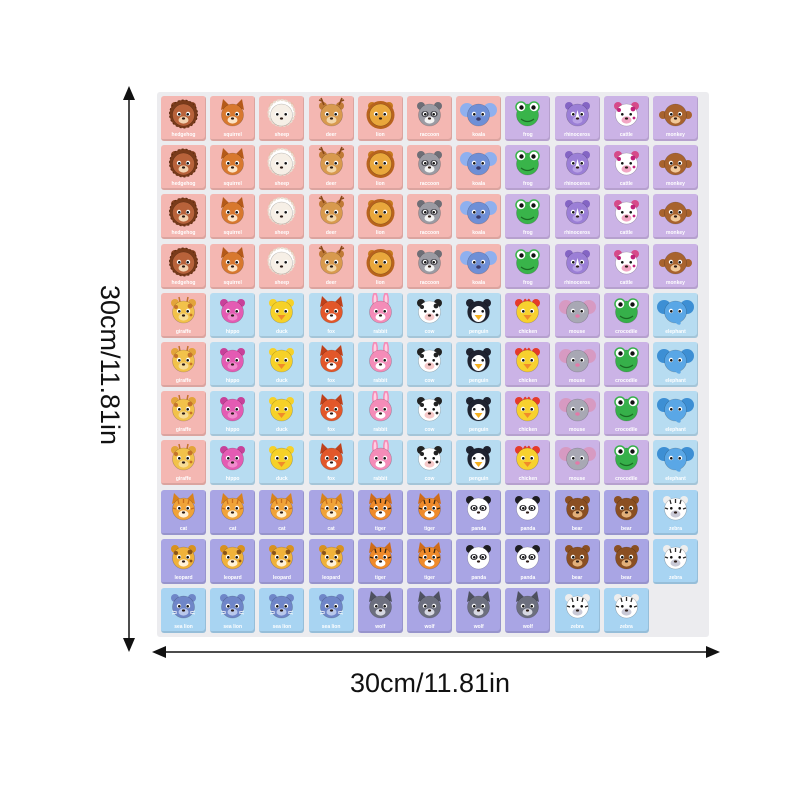 This screenshot has width=800, height=800. What do you see at coordinates (479, 118) in the screenshot?
I see `tile-koala: koala` at bounding box center [479, 118].